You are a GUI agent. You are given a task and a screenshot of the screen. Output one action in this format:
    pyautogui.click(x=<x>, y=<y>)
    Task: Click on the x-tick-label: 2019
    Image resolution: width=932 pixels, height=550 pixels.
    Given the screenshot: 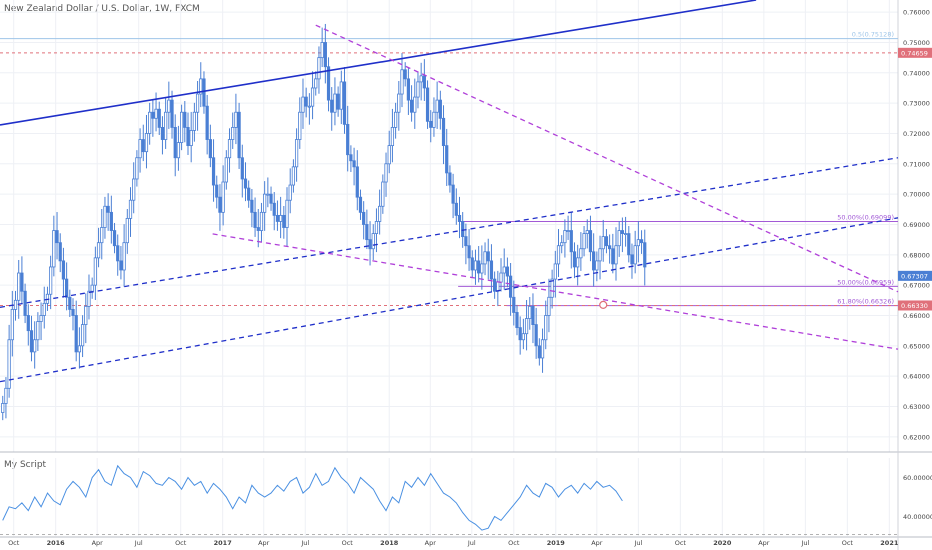 What is the action you would take?
    pyautogui.click(x=556, y=543)
    